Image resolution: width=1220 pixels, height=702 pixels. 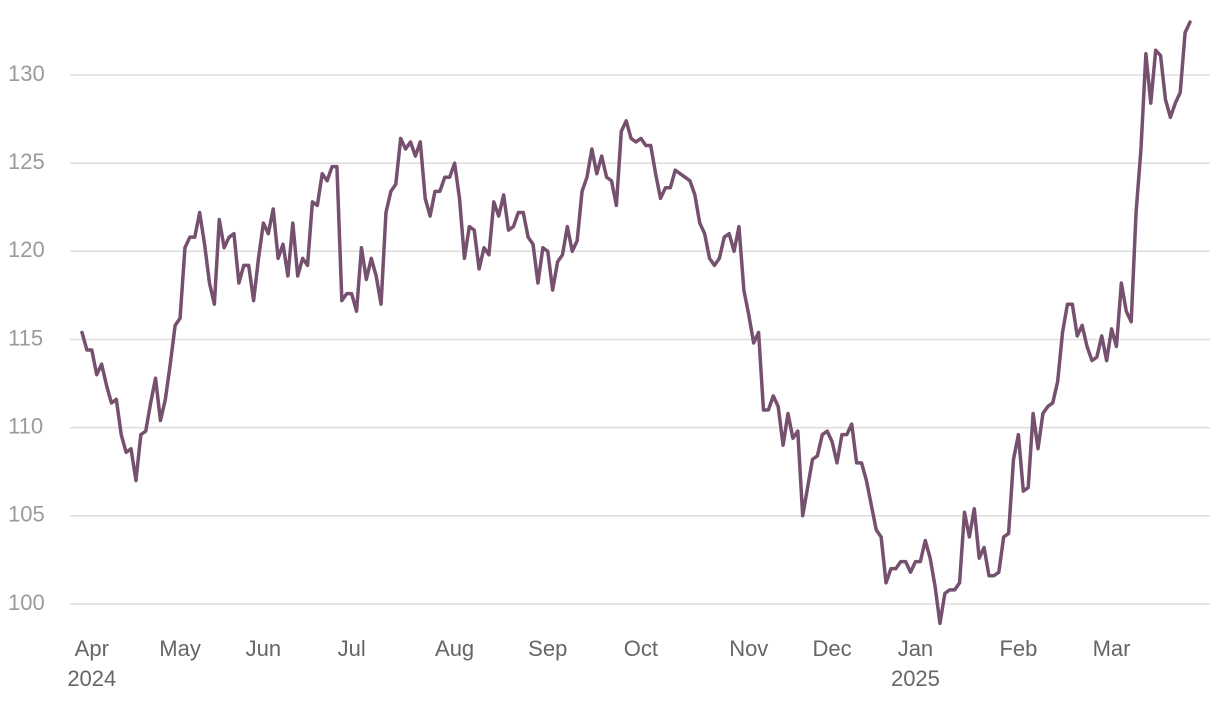 What do you see at coordinates (548, 648) in the screenshot?
I see `x-tick-label: Sep` at bounding box center [548, 648].